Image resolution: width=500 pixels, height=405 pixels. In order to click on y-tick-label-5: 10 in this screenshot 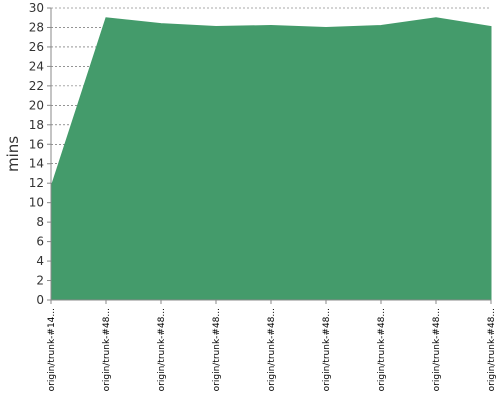, I will do `click(36, 203)`.